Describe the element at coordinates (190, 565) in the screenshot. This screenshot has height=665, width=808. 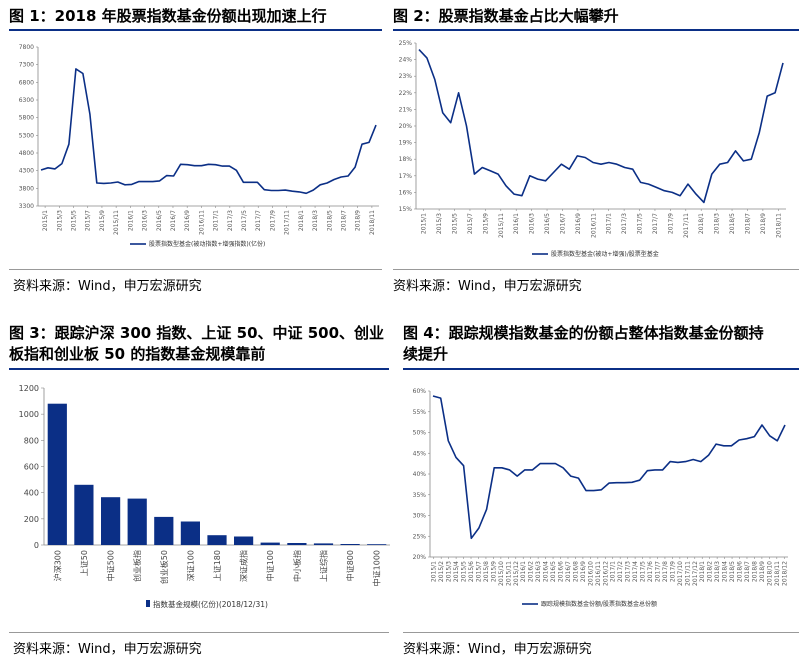
I see `c3-x-tick-label: 深证100` at that location.